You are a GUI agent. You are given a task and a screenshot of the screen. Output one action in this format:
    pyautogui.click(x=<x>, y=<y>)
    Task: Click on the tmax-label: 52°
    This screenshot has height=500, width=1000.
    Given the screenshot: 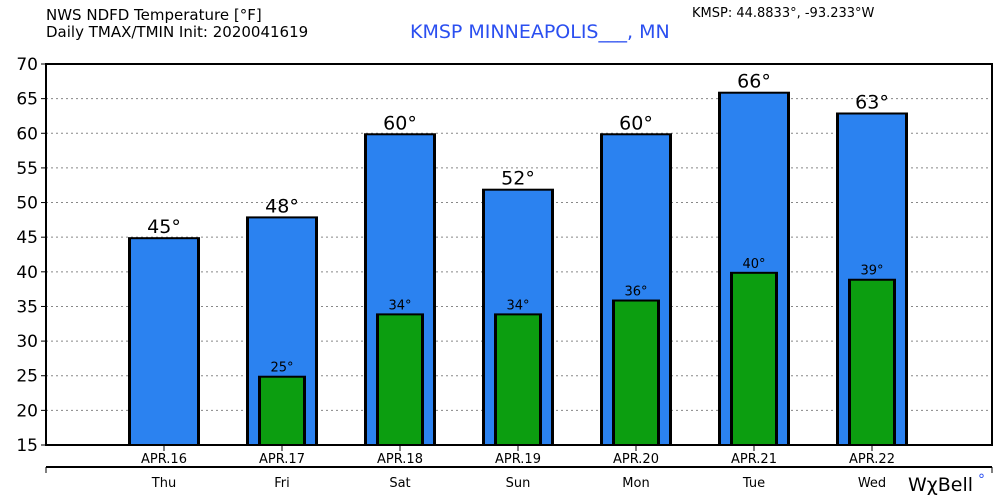 What is the action you would take?
    pyautogui.click(x=518, y=179)
    